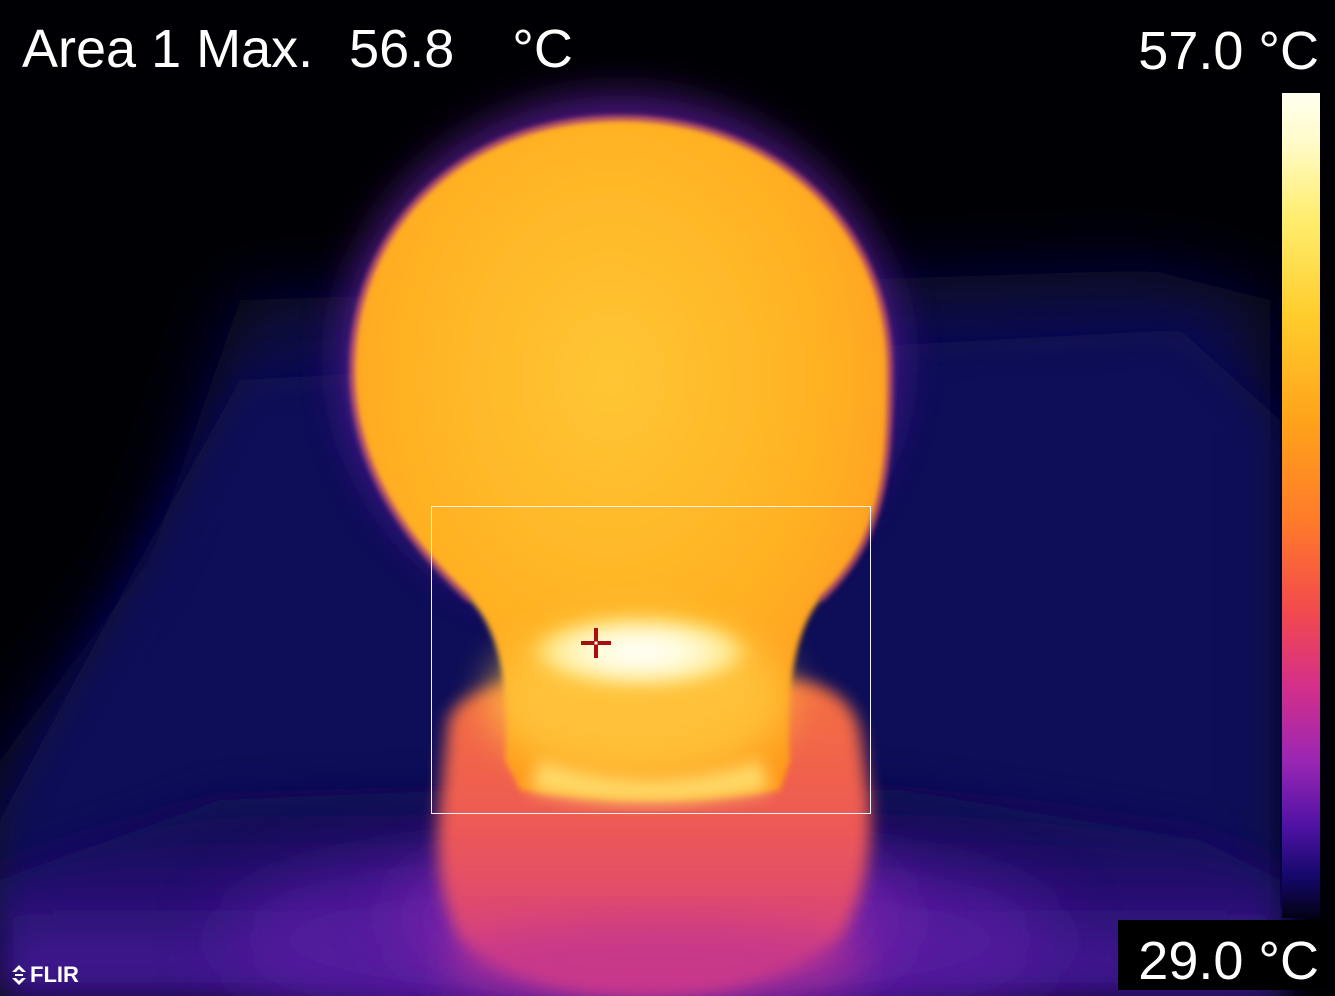 The image size is (1335, 996). I want to click on flir-logo: FLIR, so click(44, 975).